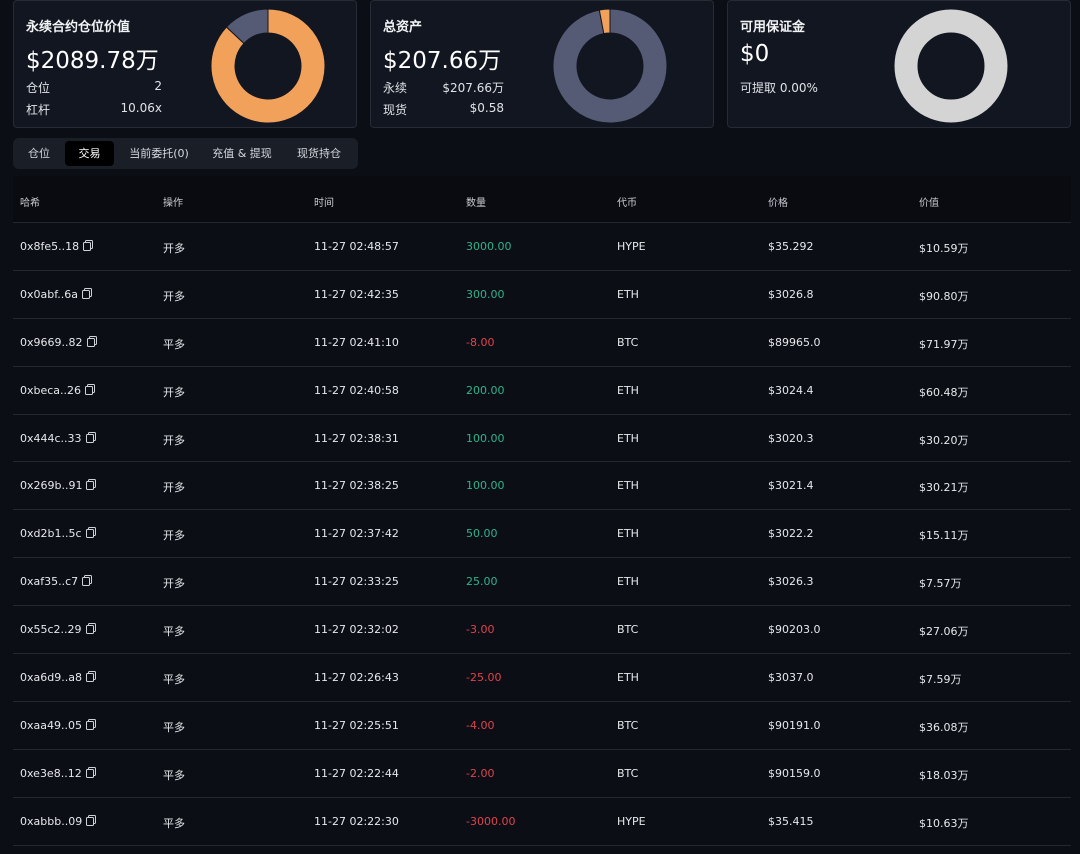 The image size is (1080, 854). What do you see at coordinates (356, 773) in the screenshot?
I see `time-cell: 11-27 02:22:44` at bounding box center [356, 773].